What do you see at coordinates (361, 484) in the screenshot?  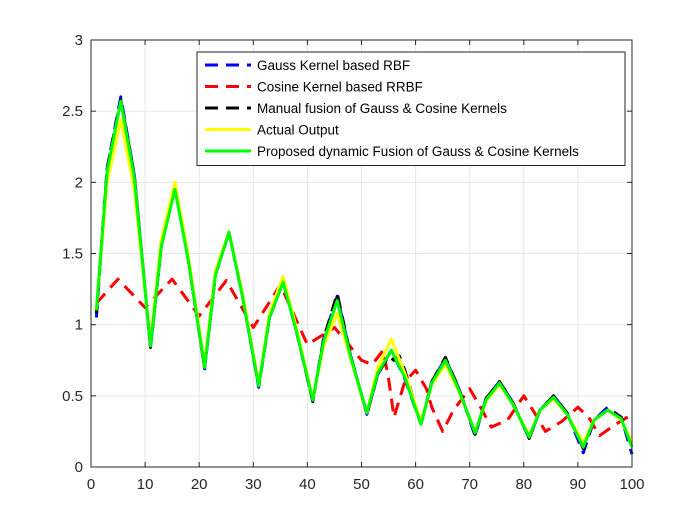 I see `x-tick-label: 50` at bounding box center [361, 484].